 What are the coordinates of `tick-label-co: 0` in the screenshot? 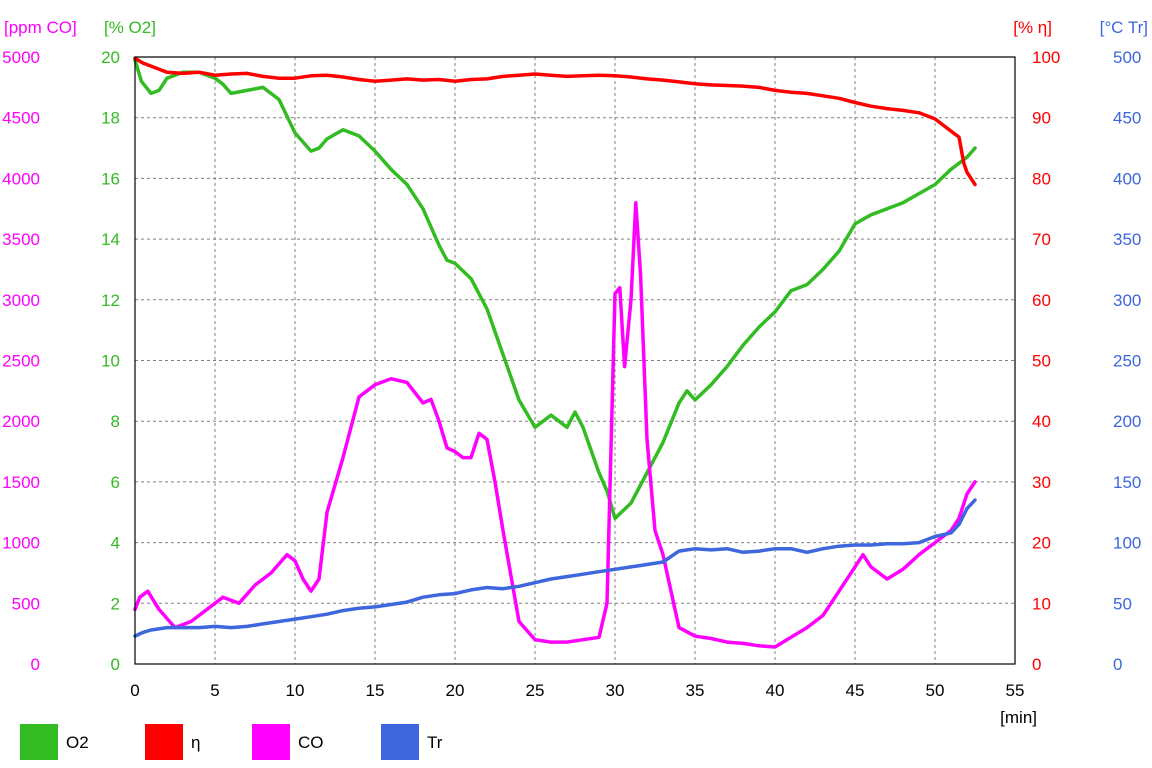 It's located at (35, 664).